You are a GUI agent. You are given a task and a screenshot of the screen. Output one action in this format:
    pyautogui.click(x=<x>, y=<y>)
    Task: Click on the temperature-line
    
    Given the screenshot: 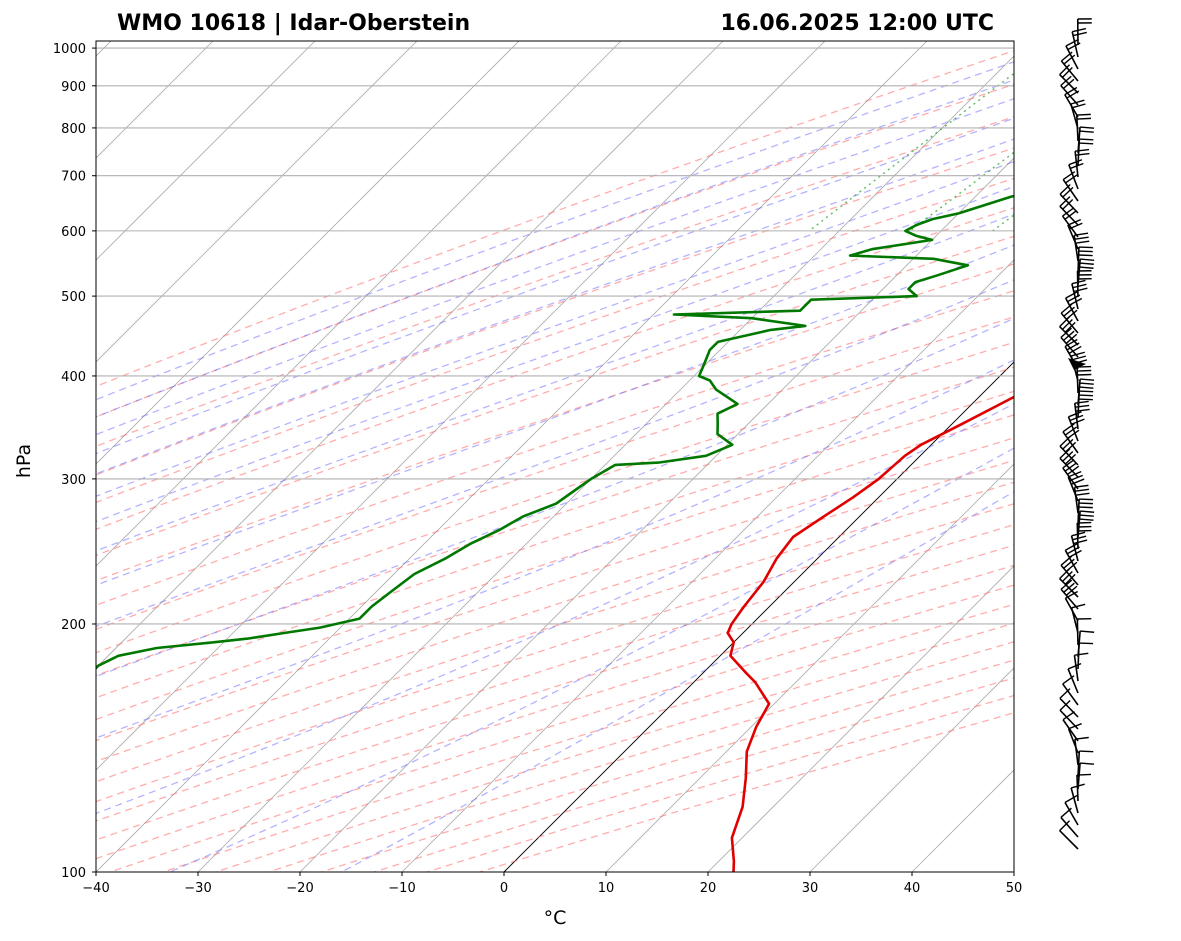 What is the action you would take?
    pyautogui.click(x=870, y=633)
    